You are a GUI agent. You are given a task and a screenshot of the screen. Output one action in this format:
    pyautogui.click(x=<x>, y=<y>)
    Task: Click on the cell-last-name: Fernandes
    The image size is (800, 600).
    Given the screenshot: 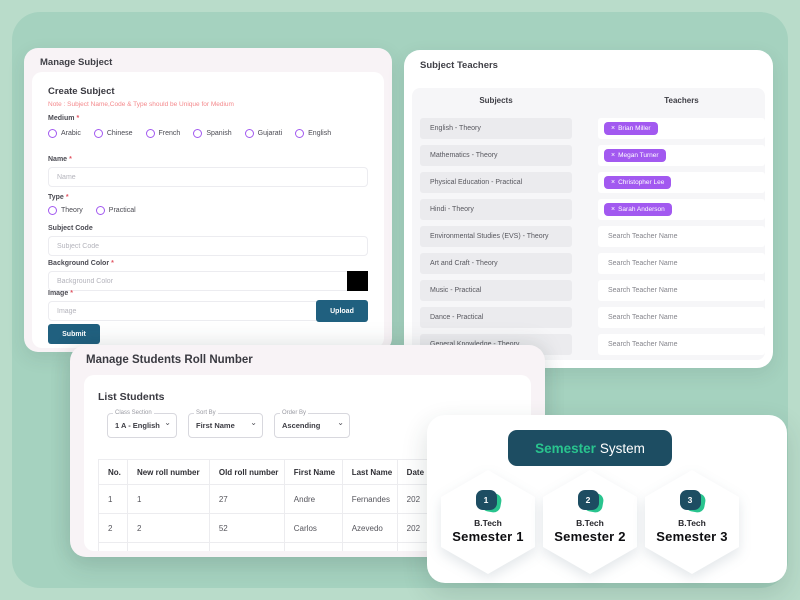 What is the action you would take?
    pyautogui.click(x=369, y=499)
    